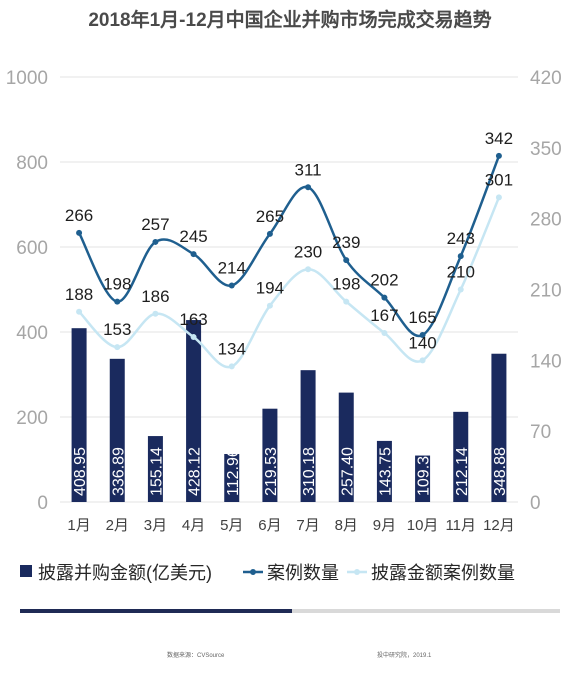 This screenshot has height=696, width=580. What do you see at coordinates (156, 611) in the screenshot?
I see `footer-divider-accent` at bounding box center [156, 611].